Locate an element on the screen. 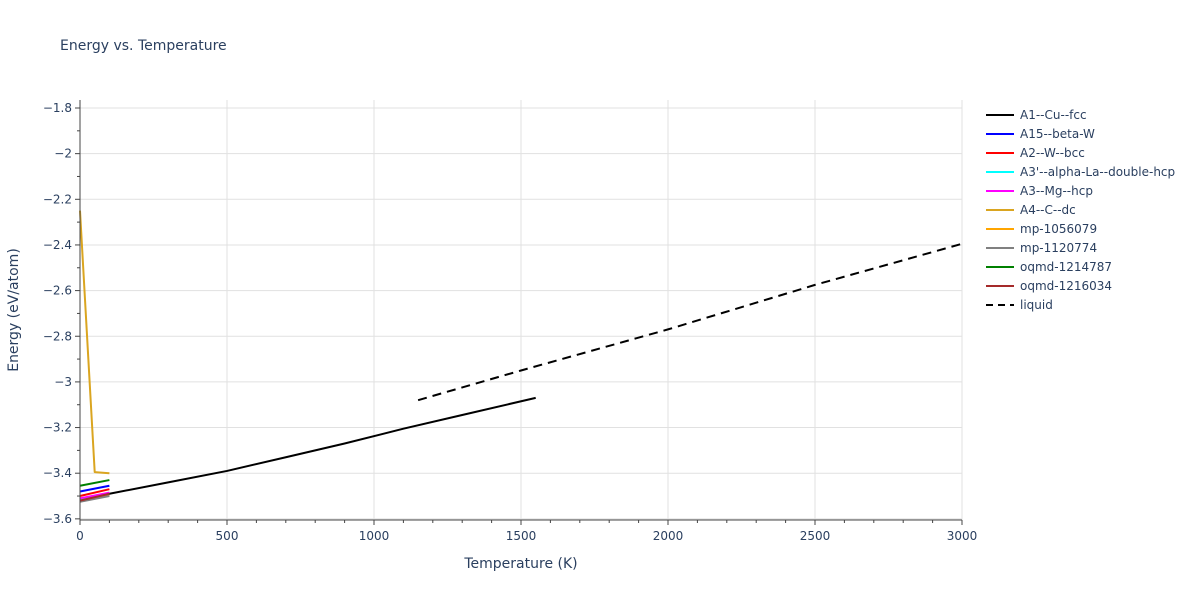 This screenshot has width=1200, height=600. x-axis-title: Temperature (K) is located at coordinates (520, 564).